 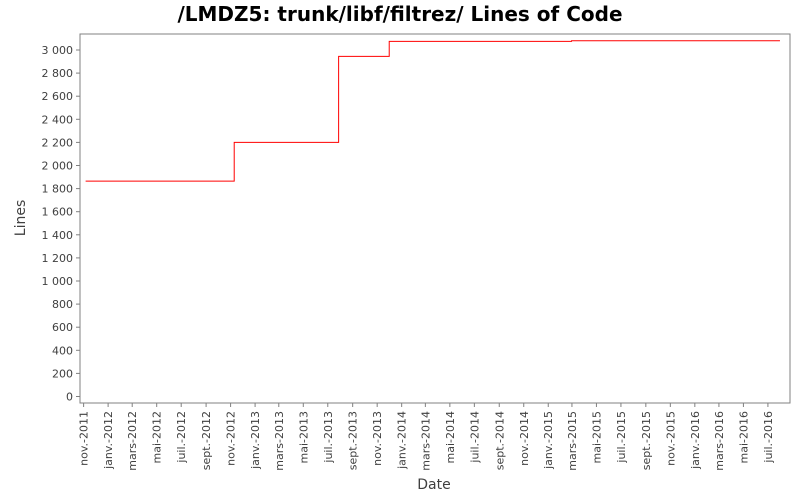 What do you see at coordinates (670, 438) in the screenshot?
I see `x-tick-label: nov.-2015` at bounding box center [670, 438].